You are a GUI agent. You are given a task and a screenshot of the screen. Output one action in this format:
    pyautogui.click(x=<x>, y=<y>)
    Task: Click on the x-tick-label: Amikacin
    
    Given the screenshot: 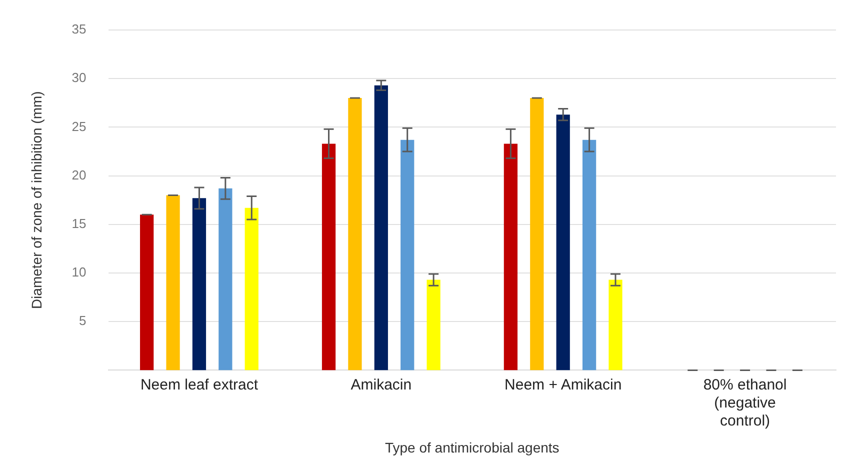 What is the action you would take?
    pyautogui.click(x=381, y=385)
    